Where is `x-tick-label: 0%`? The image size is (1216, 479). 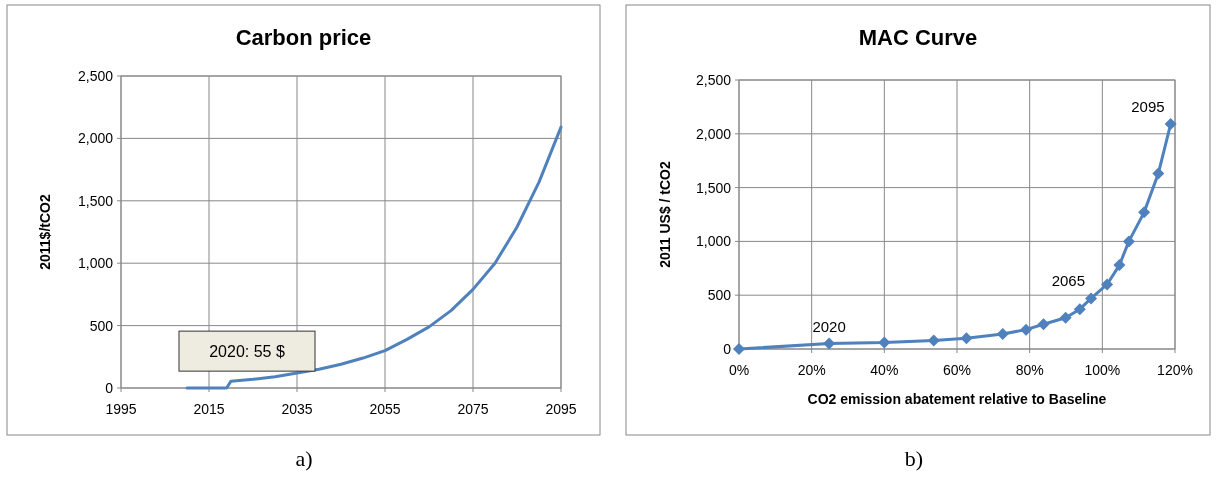
x-tick-label: 0% is located at coordinates (739, 370).